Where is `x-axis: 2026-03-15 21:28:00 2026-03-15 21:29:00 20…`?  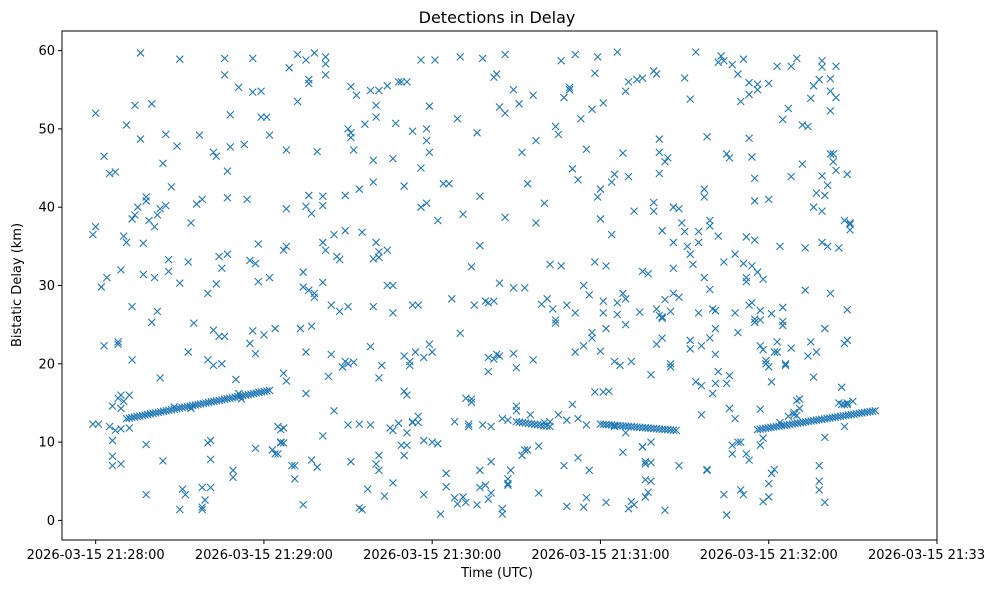 x-axis: 2026-03-15 21:28:00 2026-03-15 21:29:00 20… is located at coordinates (506, 551).